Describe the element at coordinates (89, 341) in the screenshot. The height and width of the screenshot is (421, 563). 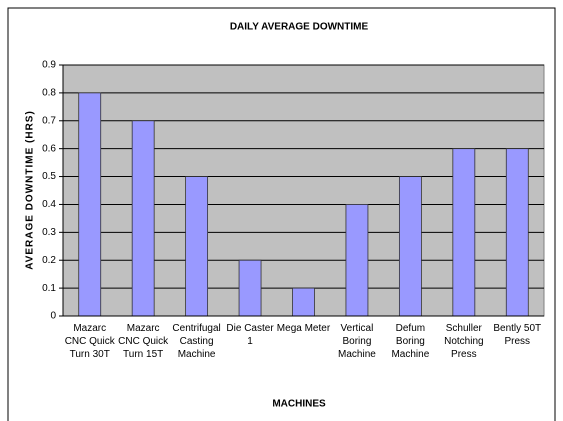
I see `x-tick-label: Mazarc CNC Quick Turn 30T` at that location.